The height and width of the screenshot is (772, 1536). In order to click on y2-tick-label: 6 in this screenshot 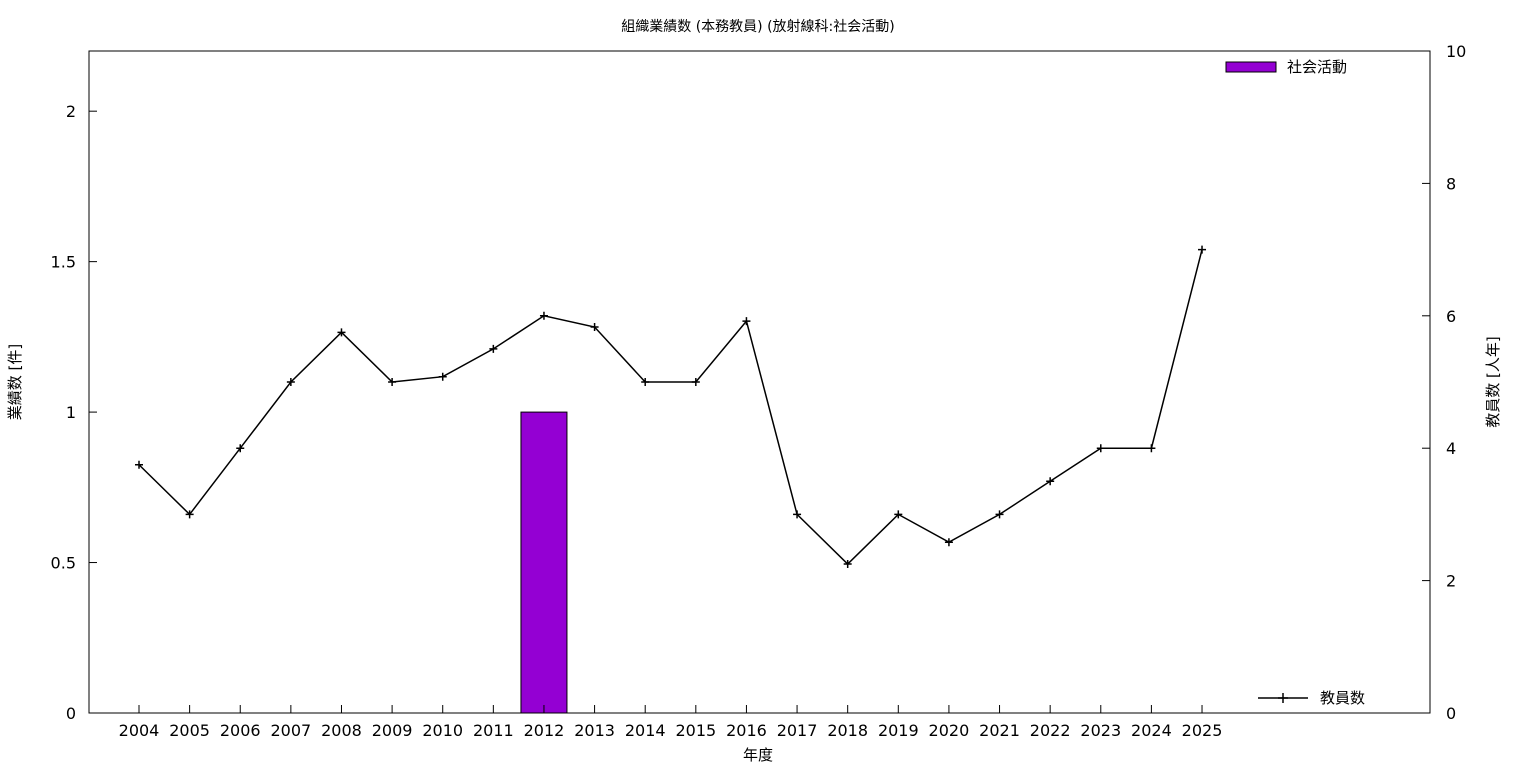, I will do `click(1451, 316)`.